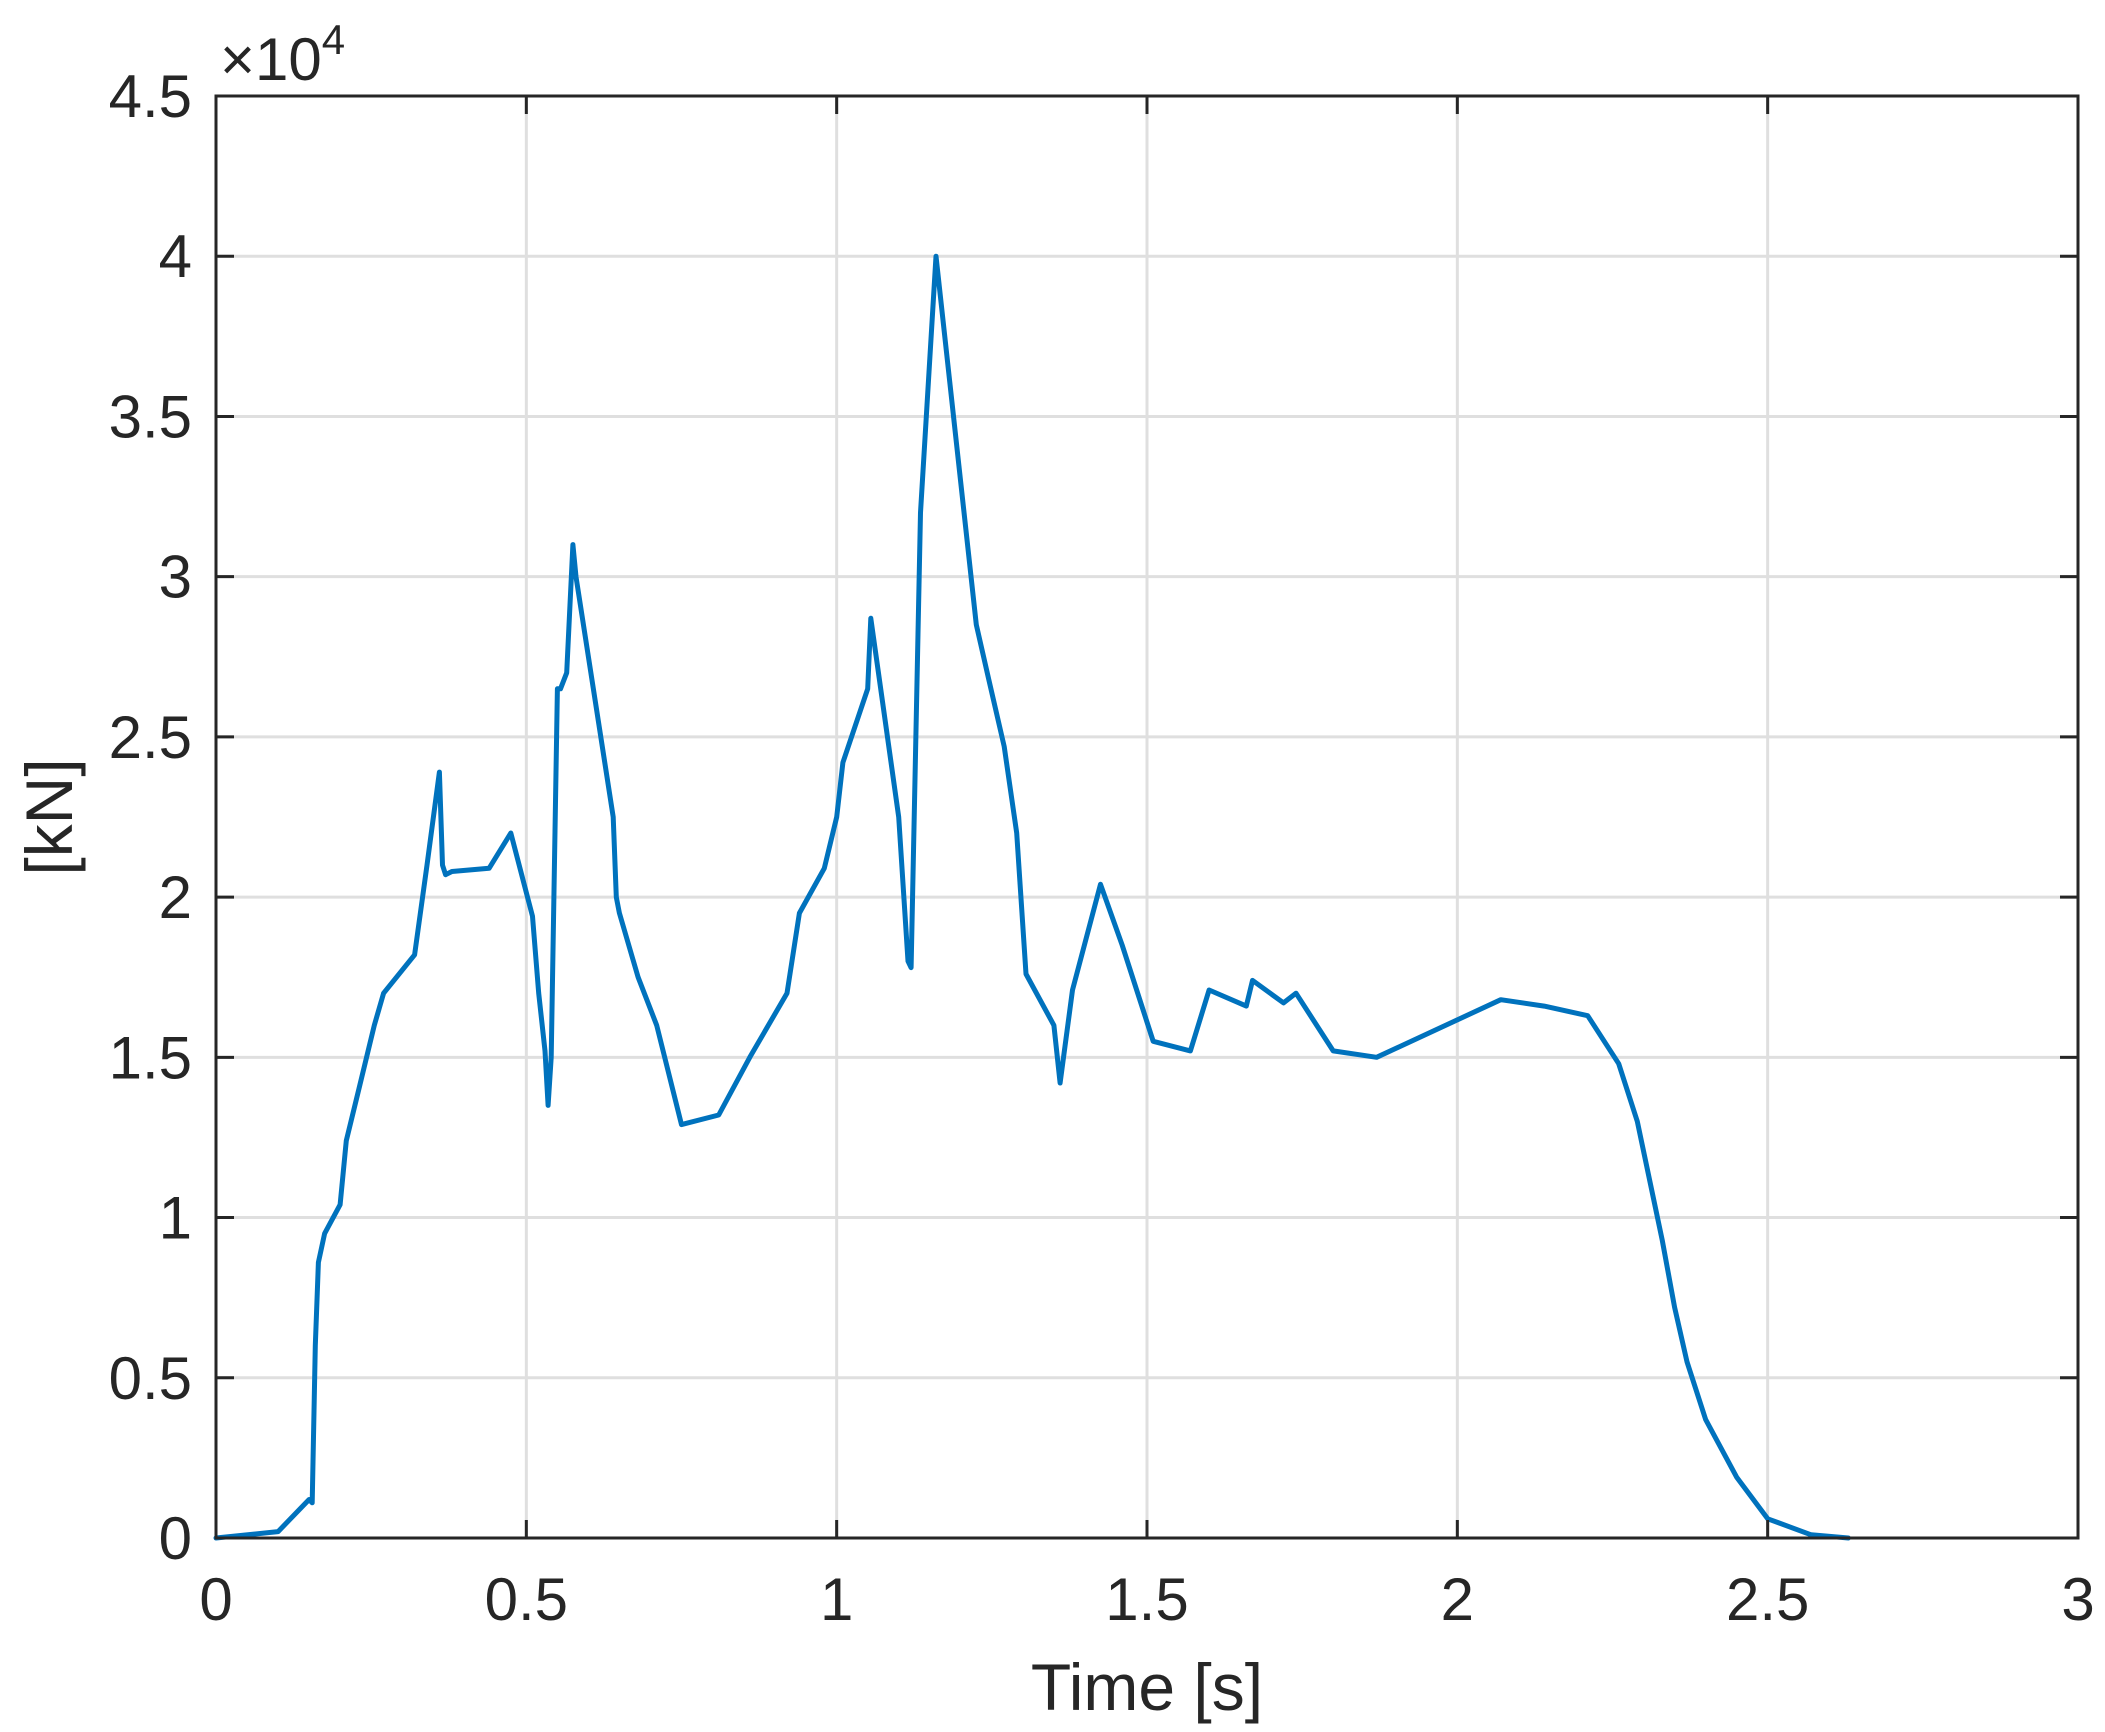 This screenshot has height=1732, width=2105. Describe the element at coordinates (150, 96) in the screenshot. I see `y-tick-label: 4.5` at that location.